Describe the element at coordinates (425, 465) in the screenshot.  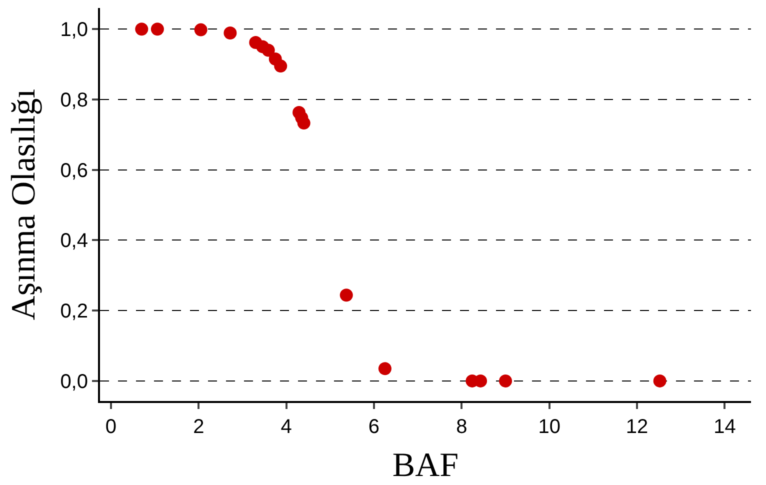
I see `x-axis-title: BAF` at that location.